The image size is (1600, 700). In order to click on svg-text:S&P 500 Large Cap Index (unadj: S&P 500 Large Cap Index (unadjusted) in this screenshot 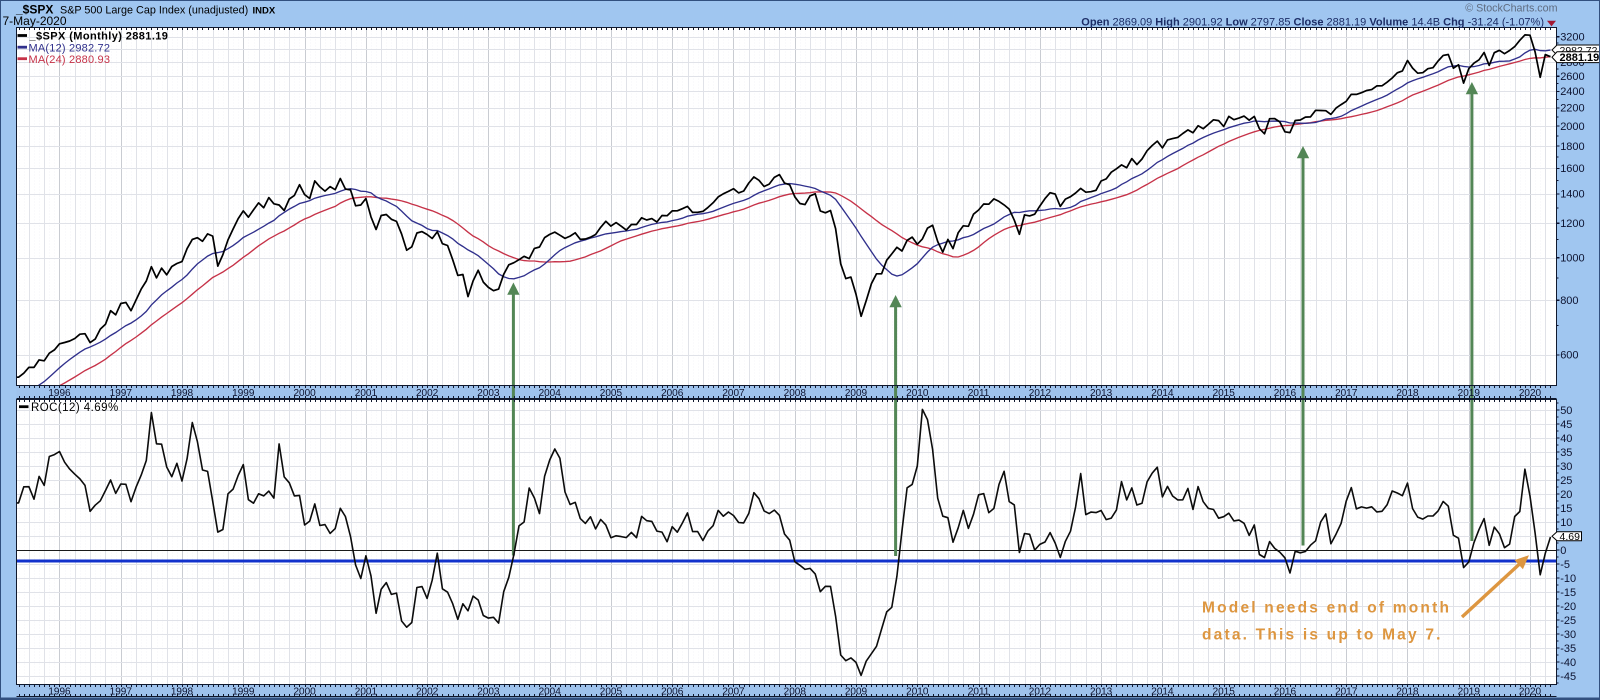, I will do `click(154, 11)`.